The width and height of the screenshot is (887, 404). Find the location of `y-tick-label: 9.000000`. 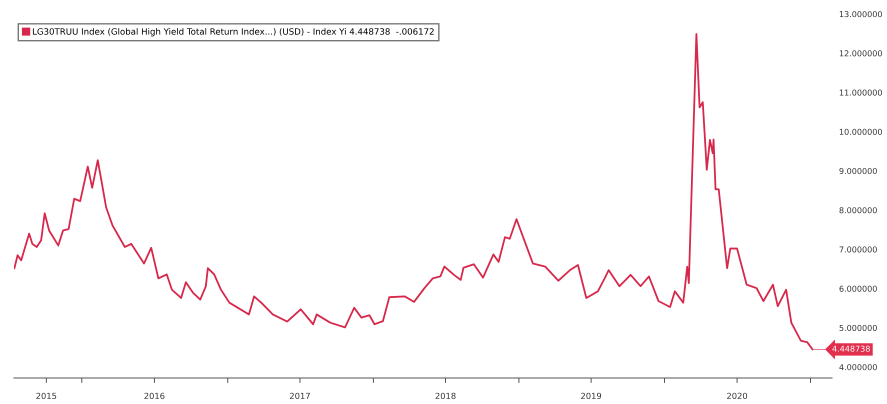

y-tick-label: 9.000000 is located at coordinates (858, 171).